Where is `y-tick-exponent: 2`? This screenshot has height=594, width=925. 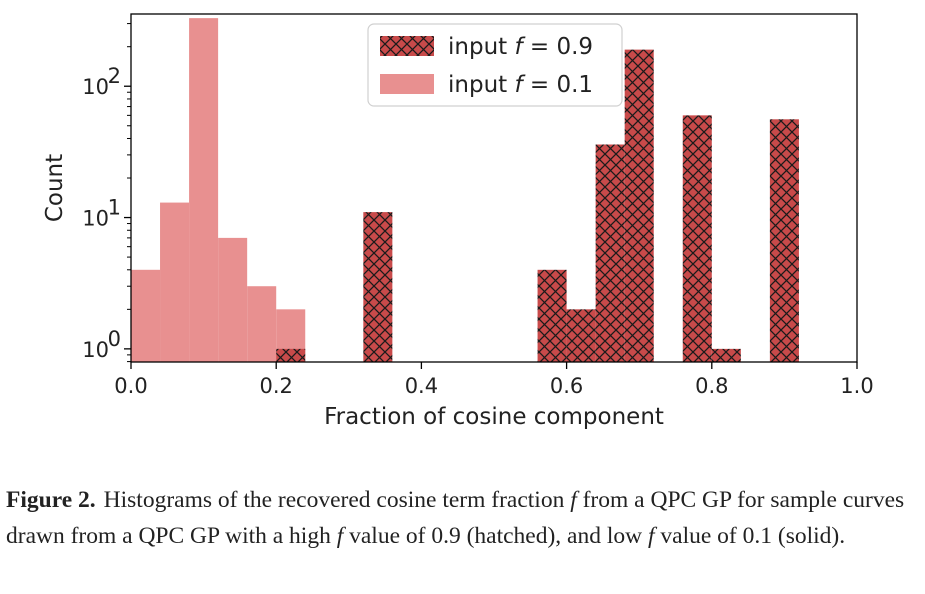
y-tick-exponent: 2 is located at coordinates (114, 76).